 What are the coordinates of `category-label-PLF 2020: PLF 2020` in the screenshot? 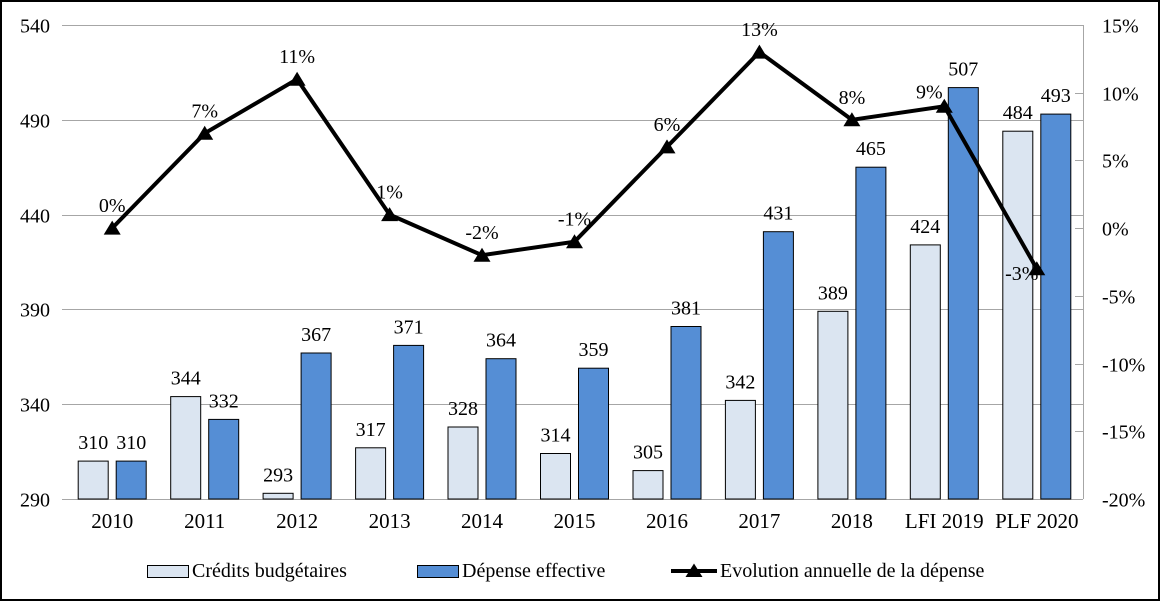 It's located at (1036, 521).